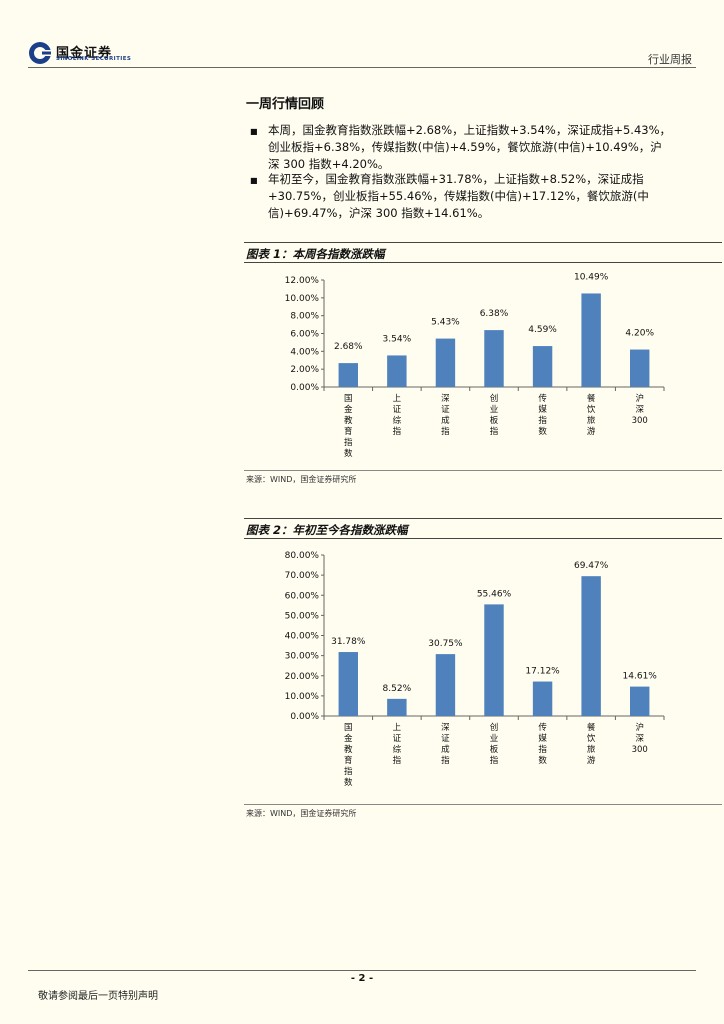 Image resolution: width=724 pixels, height=1024 pixels. What do you see at coordinates (98, 996) in the screenshot?
I see `disclaimer-note: 敬请参阅最后一页特别声明` at bounding box center [98, 996].